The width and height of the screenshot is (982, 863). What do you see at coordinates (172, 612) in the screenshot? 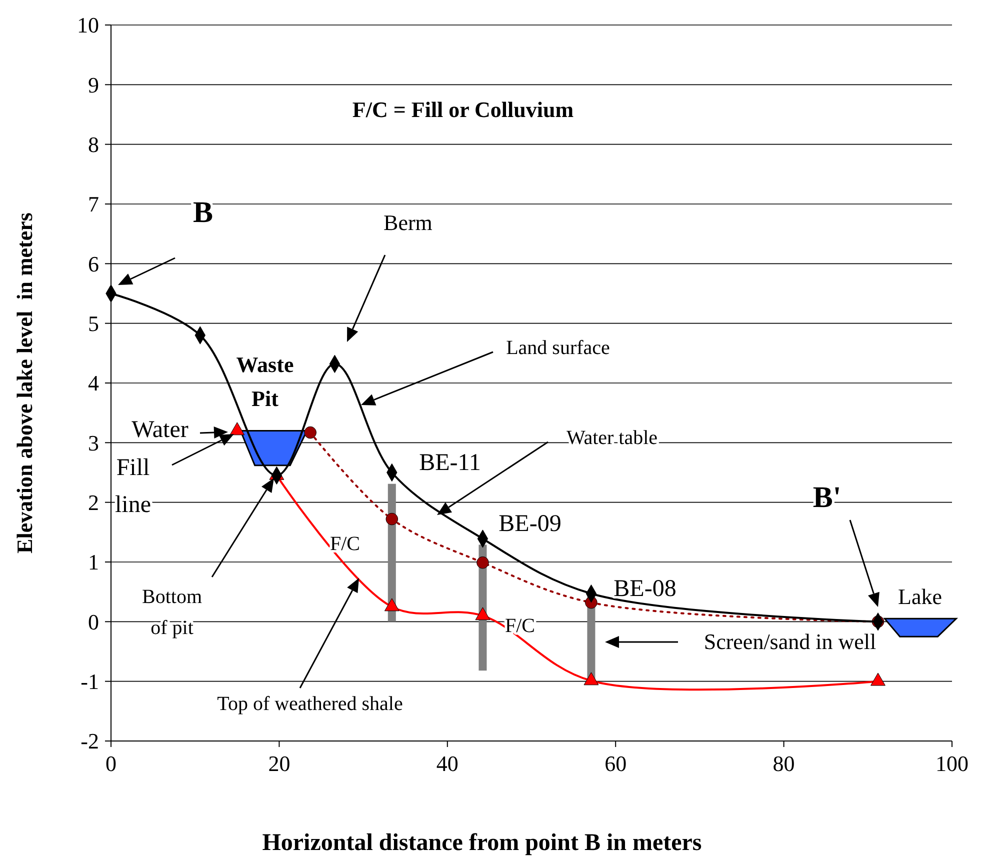
I see `annotation: Bottom of pit` at bounding box center [172, 612].